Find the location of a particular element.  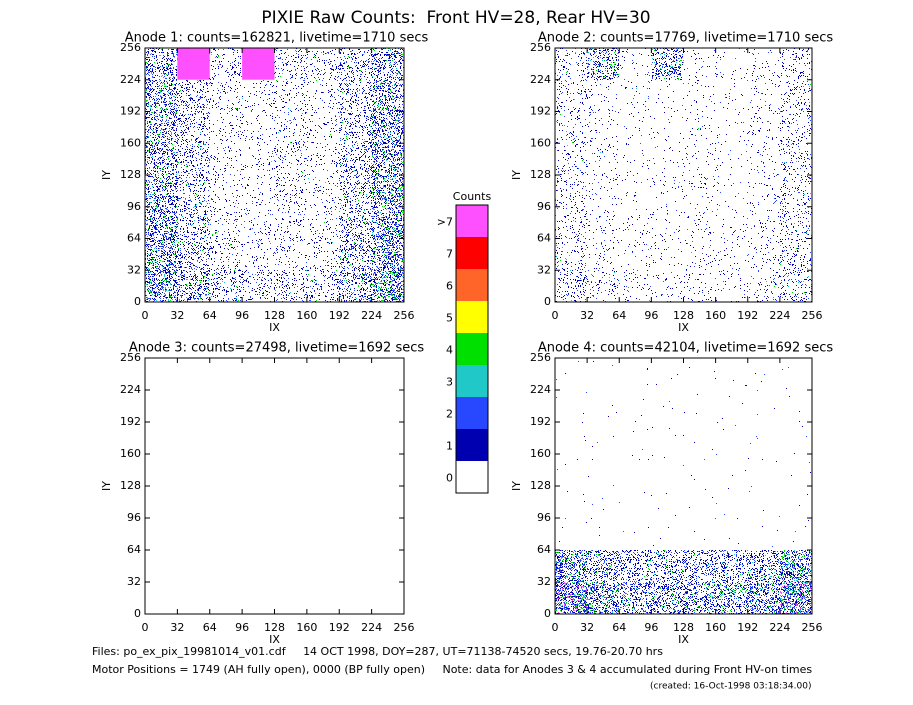

y-tick-label: 160 is located at coordinates (130, 142).